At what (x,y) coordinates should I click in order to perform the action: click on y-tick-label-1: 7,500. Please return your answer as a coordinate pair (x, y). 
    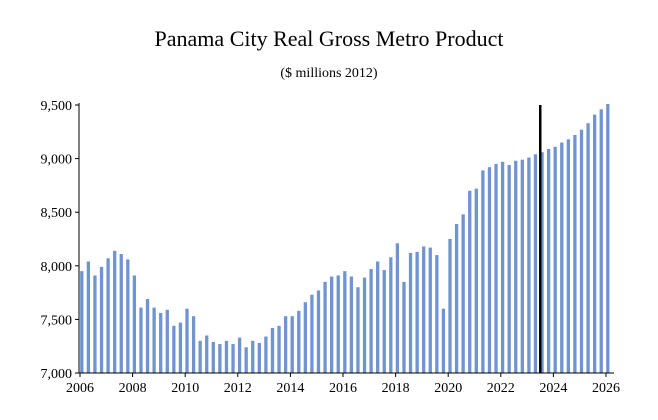
    Looking at the image, I should click on (57, 320).